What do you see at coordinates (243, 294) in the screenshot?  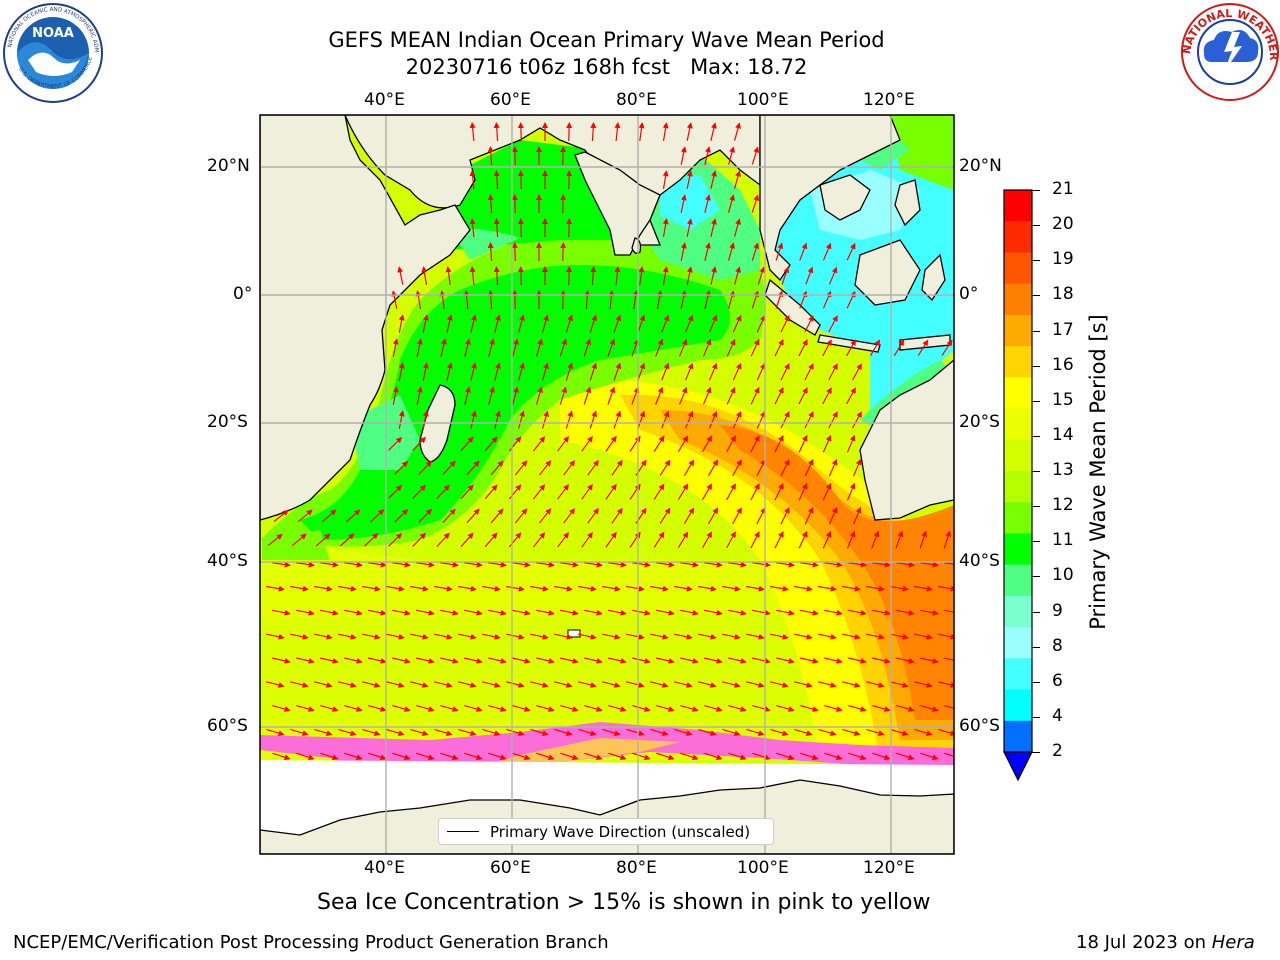 I see `lat-tick-left: 0°` at bounding box center [243, 294].